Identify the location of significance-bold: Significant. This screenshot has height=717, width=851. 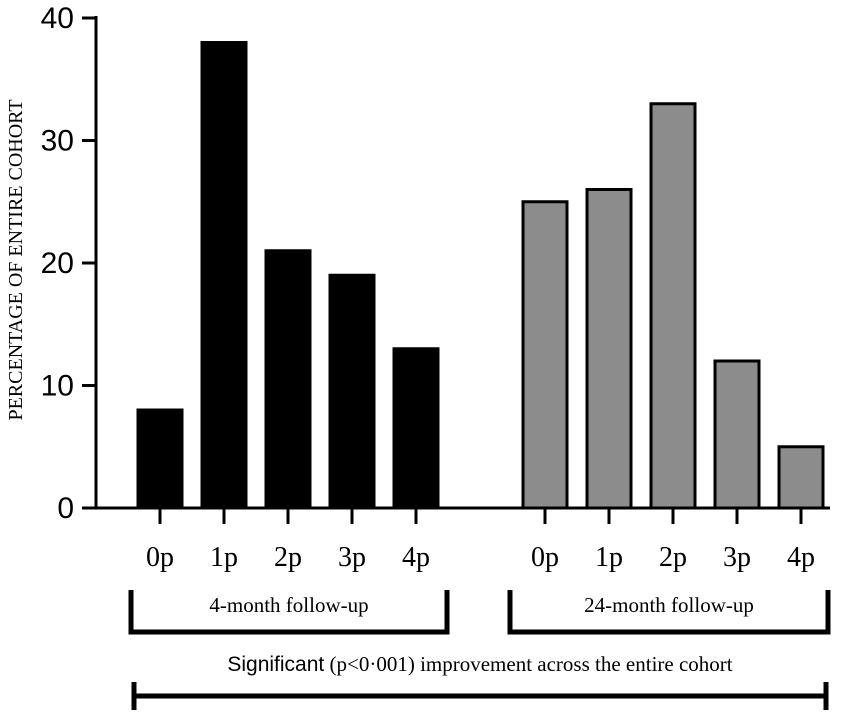
(275, 664).